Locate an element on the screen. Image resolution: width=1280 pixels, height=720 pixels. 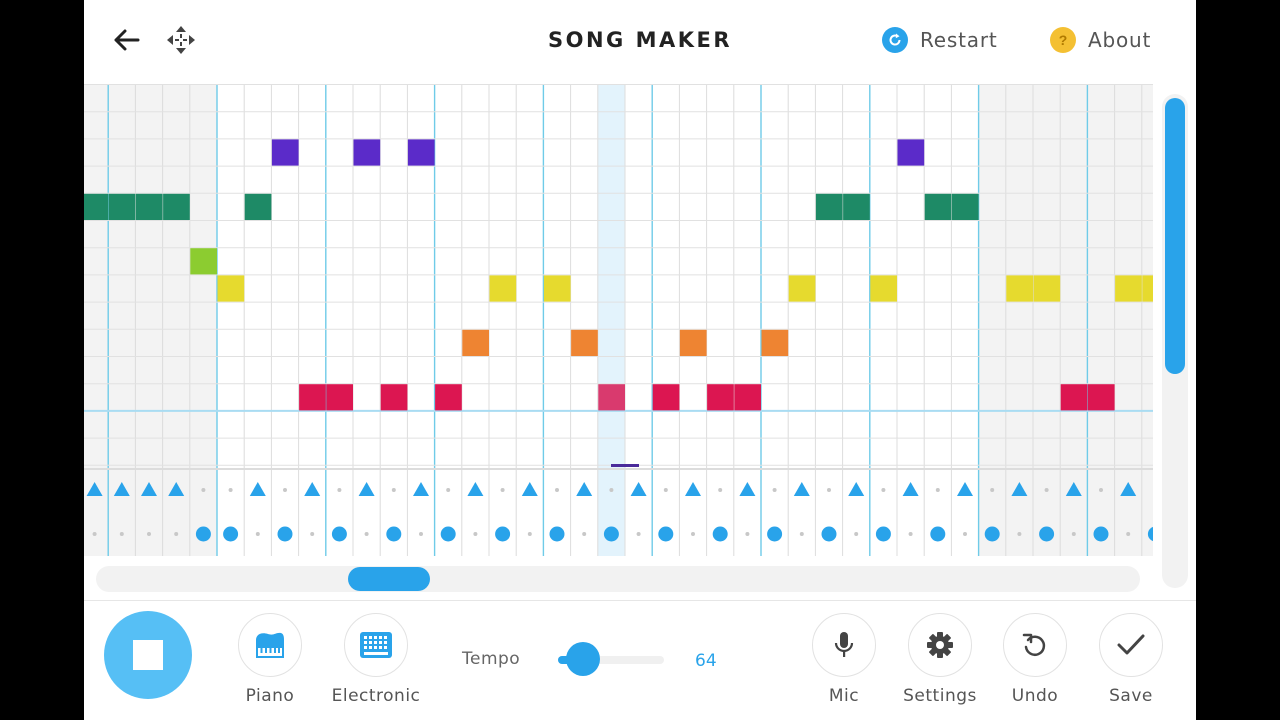
settings-label: Settings is located at coordinates (940, 696).